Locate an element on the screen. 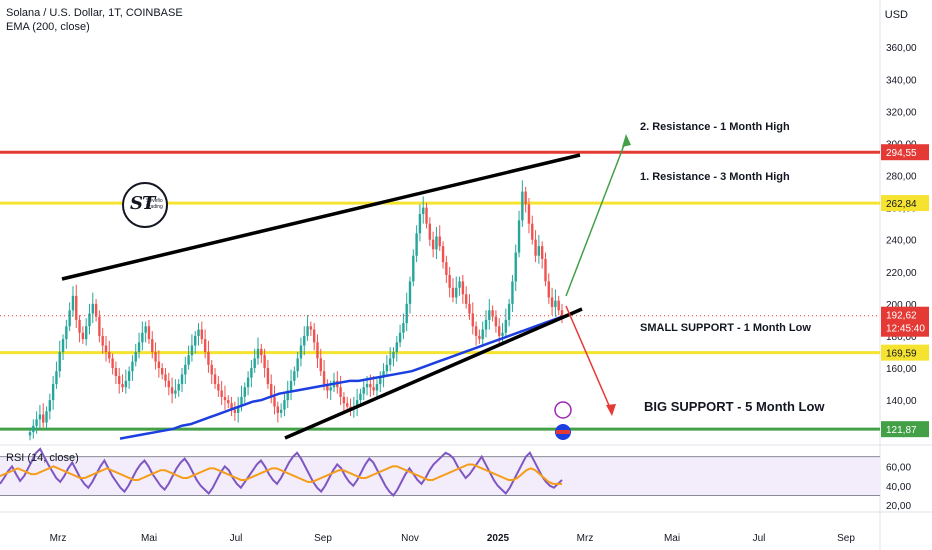 The width and height of the screenshot is (932, 550). bearish-arrow-head is located at coordinates (611, 410).